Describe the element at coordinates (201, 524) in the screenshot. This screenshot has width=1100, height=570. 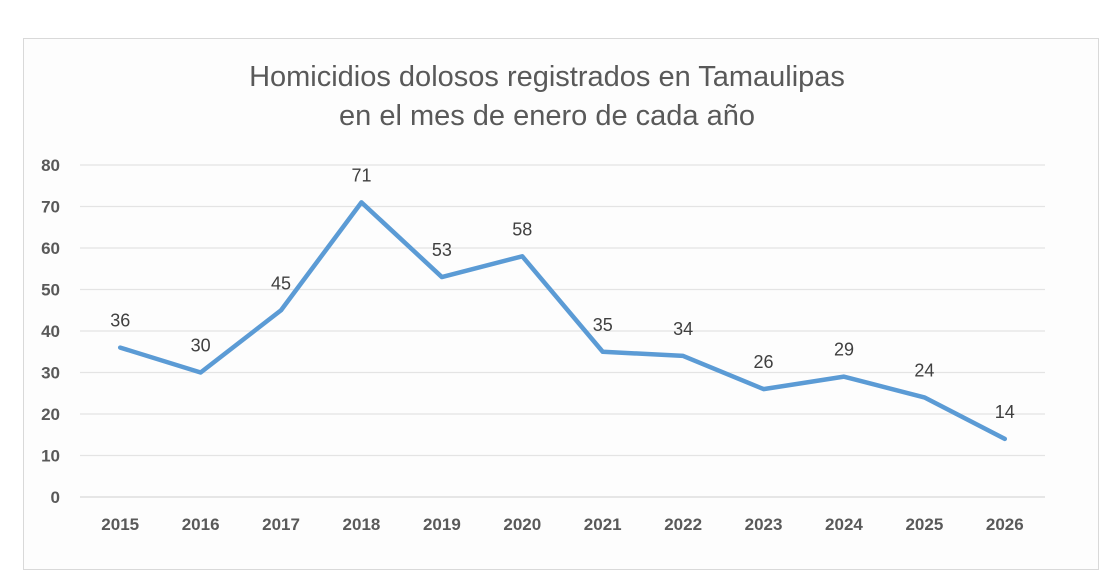
I see `x-tick-label: 2016` at that location.